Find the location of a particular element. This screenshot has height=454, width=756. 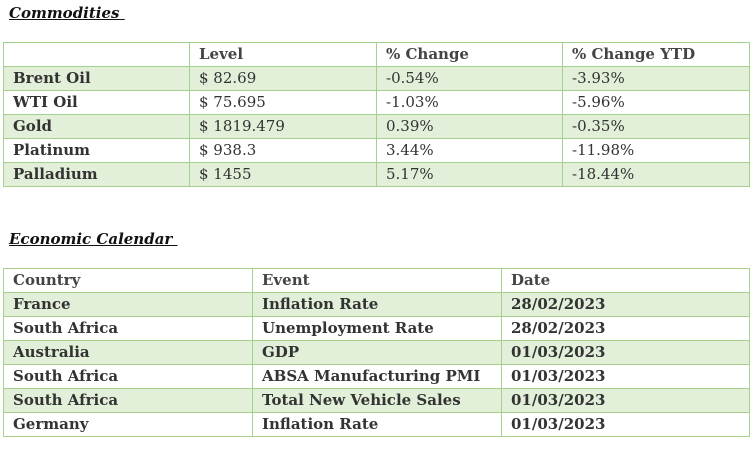

commodity-level: $ 82.69 is located at coordinates (283, 78).